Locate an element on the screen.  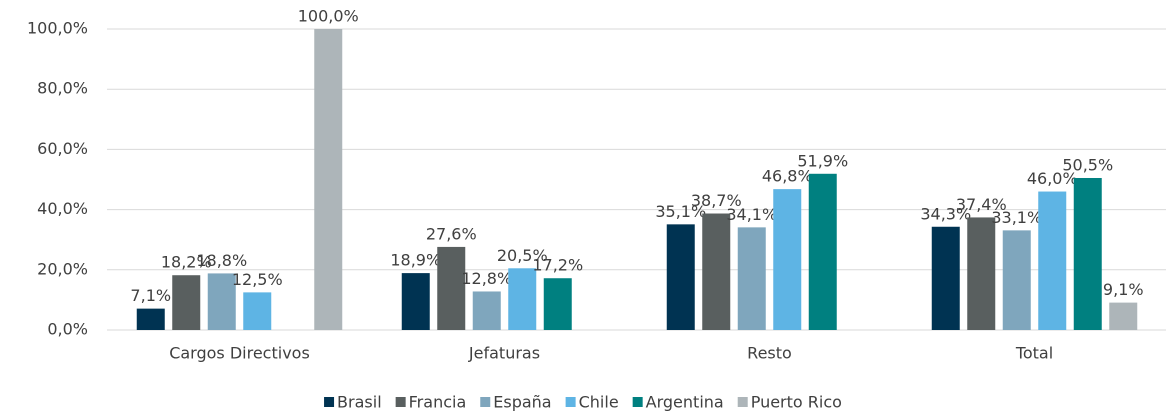
x-tick-label: Jefaturas is located at coordinates (504, 353).